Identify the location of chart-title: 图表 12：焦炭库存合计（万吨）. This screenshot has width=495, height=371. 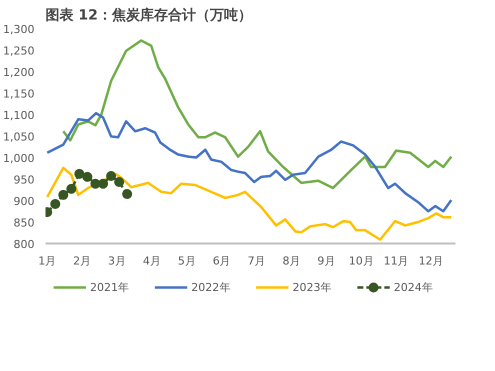
(149, 15).